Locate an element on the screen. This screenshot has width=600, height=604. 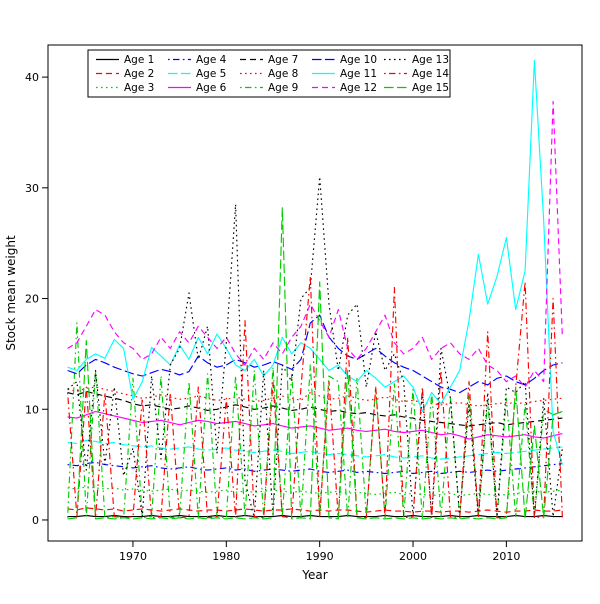
legend-label-age-6: Age 6 is located at coordinates (211, 88).